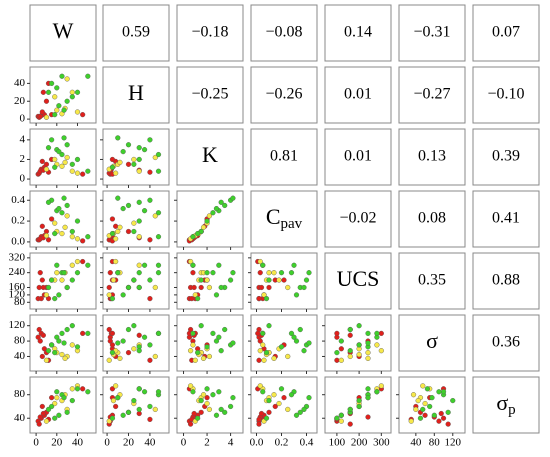 The width and height of the screenshot is (550, 457). I want to click on y-tick-label: 320, so click(17, 257).